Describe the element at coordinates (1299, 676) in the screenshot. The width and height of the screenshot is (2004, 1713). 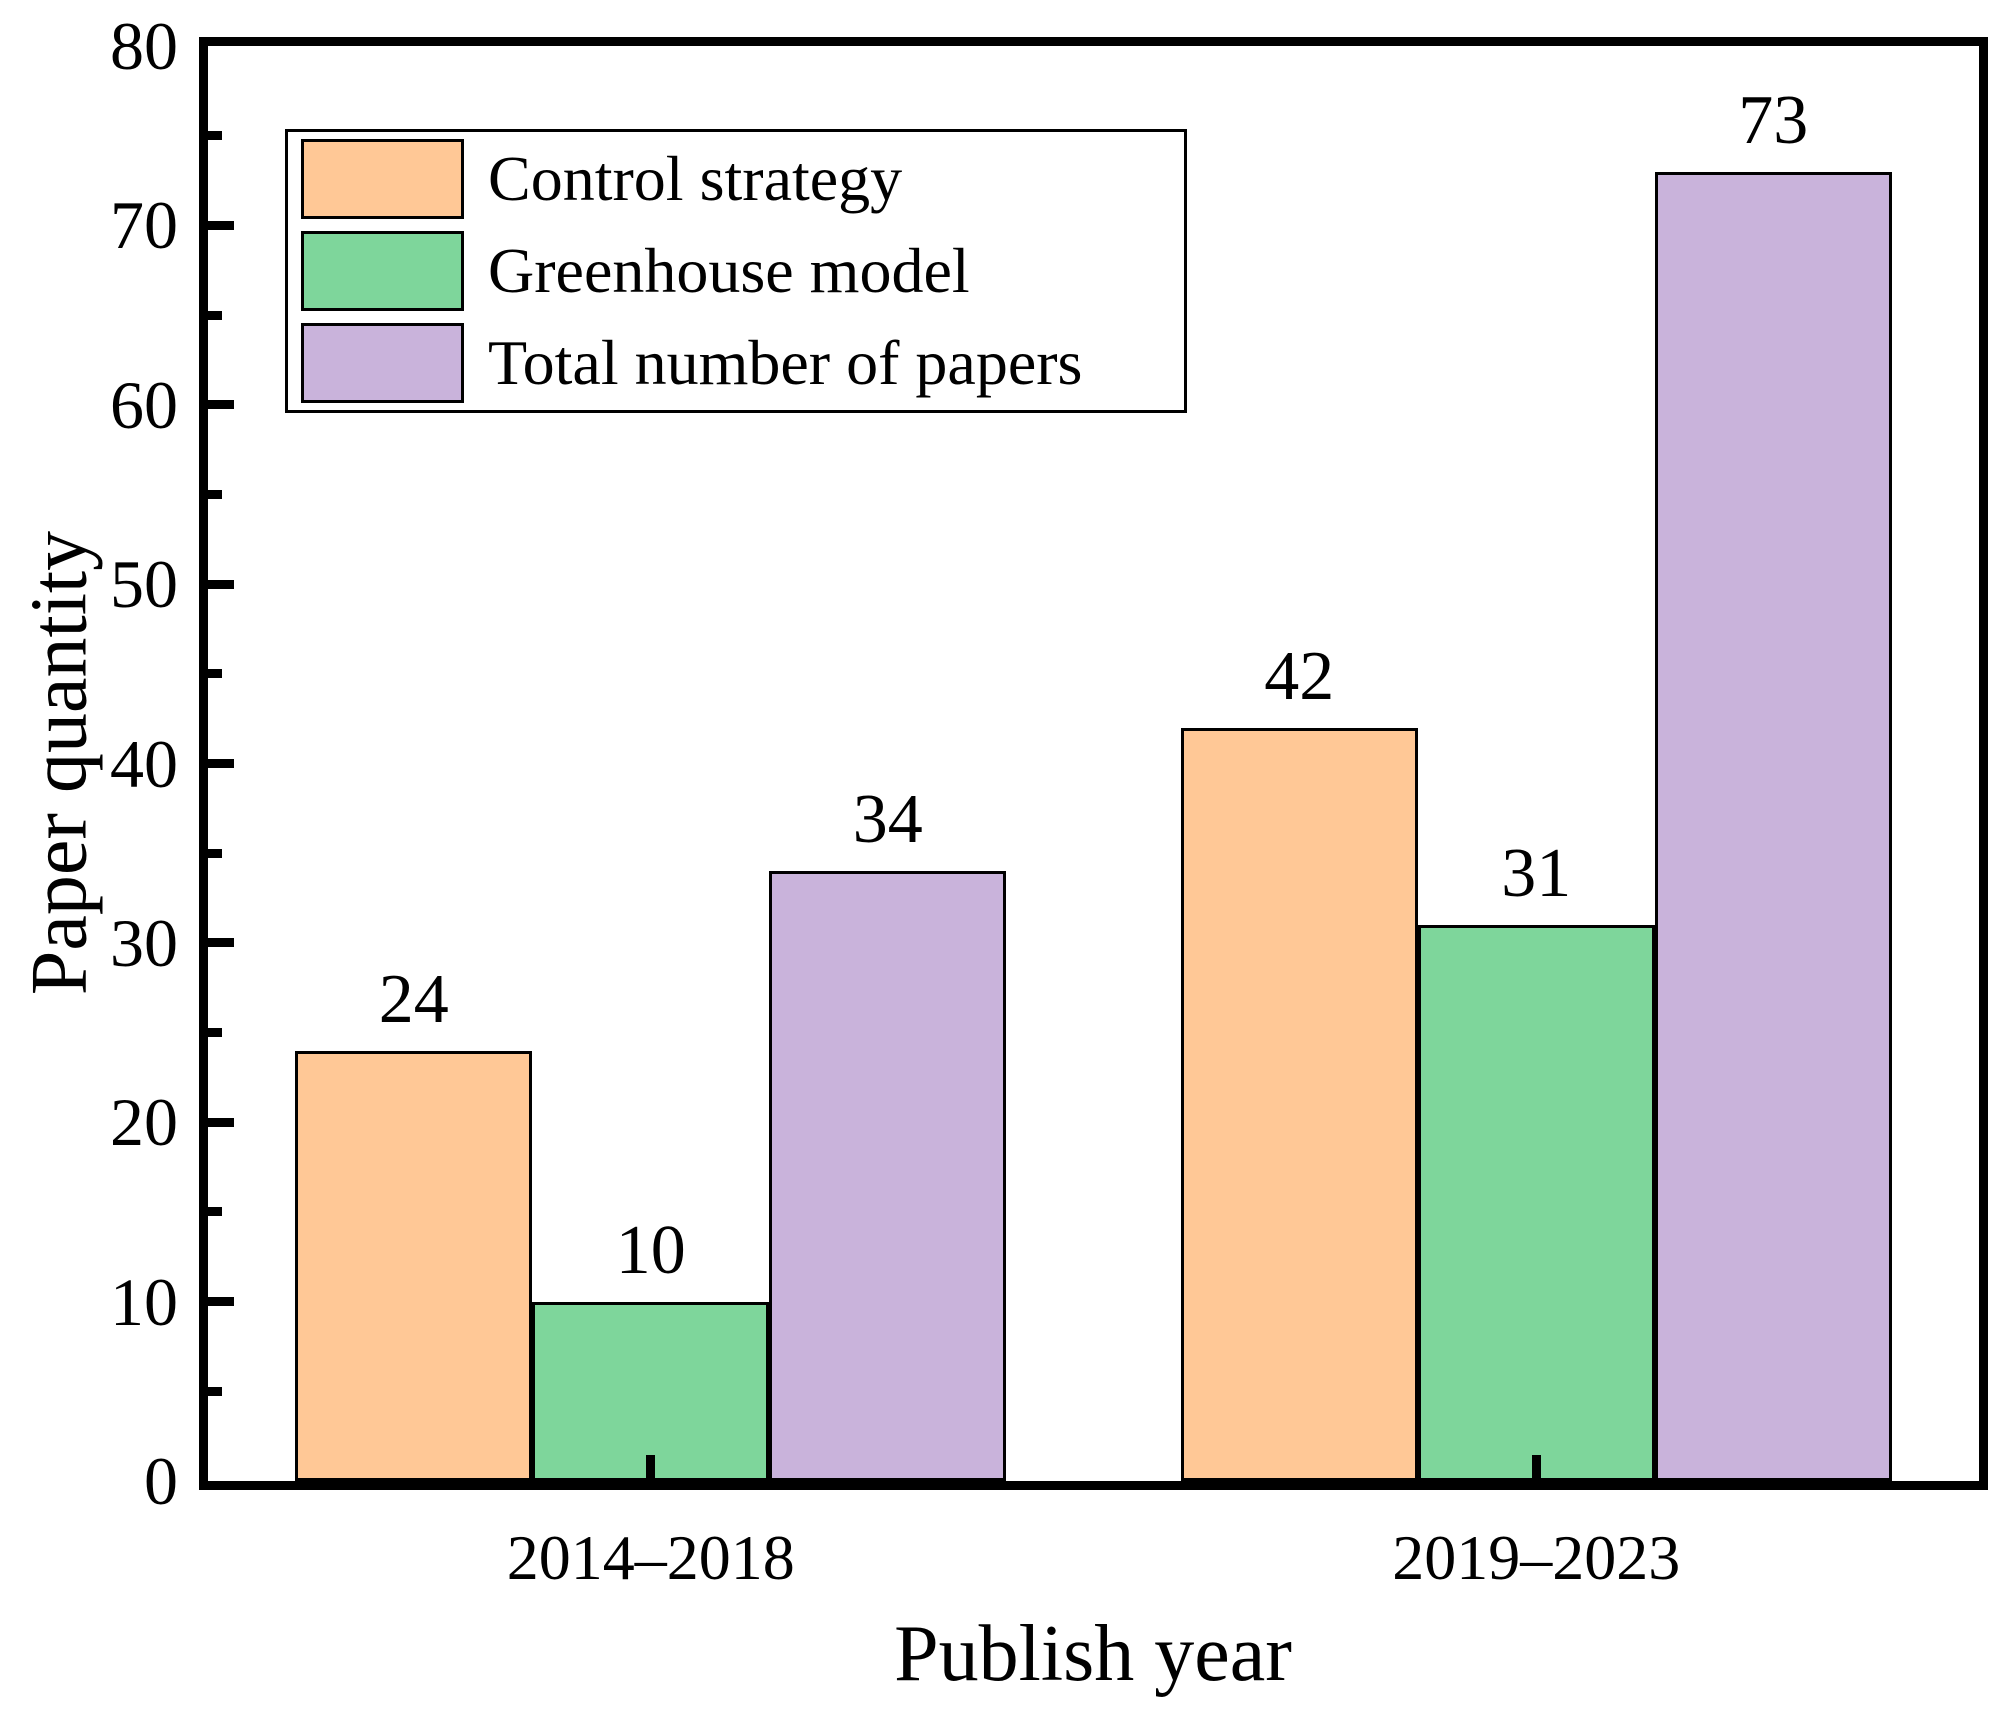
I see `value-label: 42` at that location.